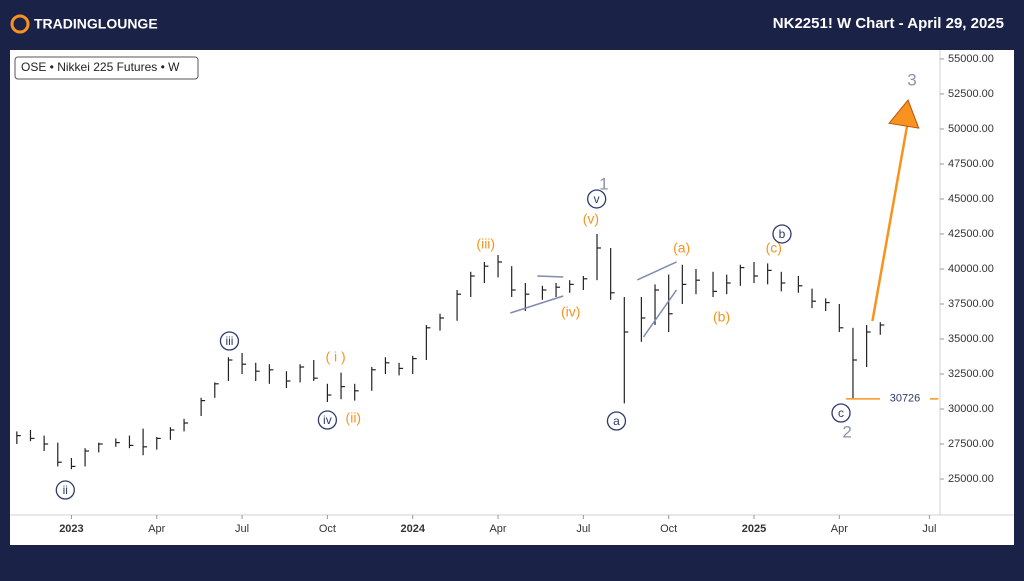 The image size is (1024, 581). Describe the element at coordinates (754, 529) in the screenshot. I see `x-tick-label: 2025` at that location.